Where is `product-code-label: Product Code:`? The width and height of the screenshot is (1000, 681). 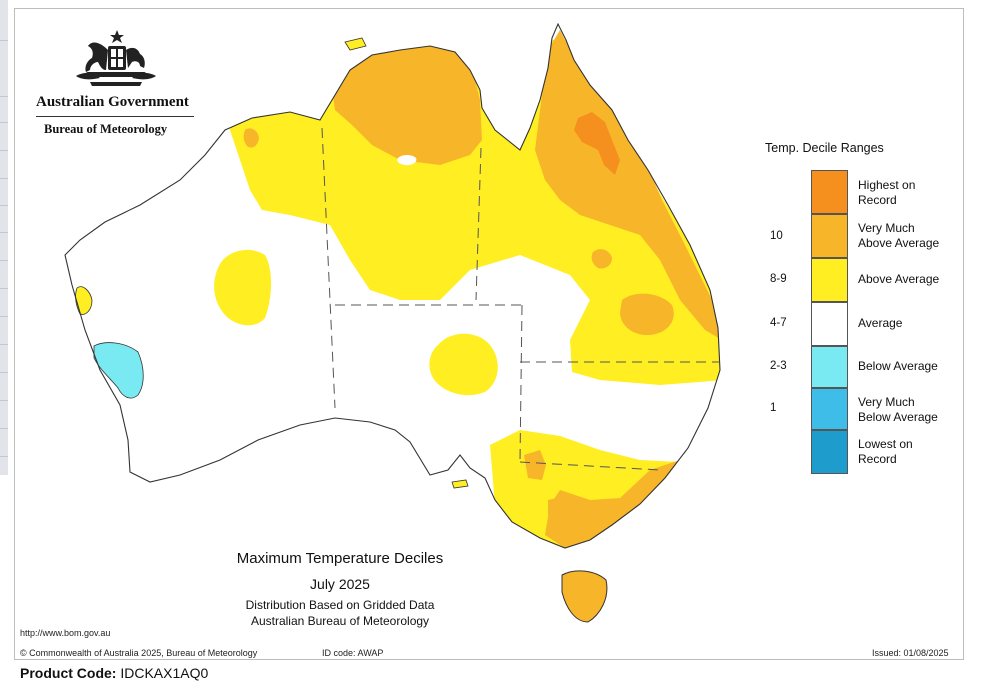
product-code-label: Product Code: is located at coordinates (68, 673).